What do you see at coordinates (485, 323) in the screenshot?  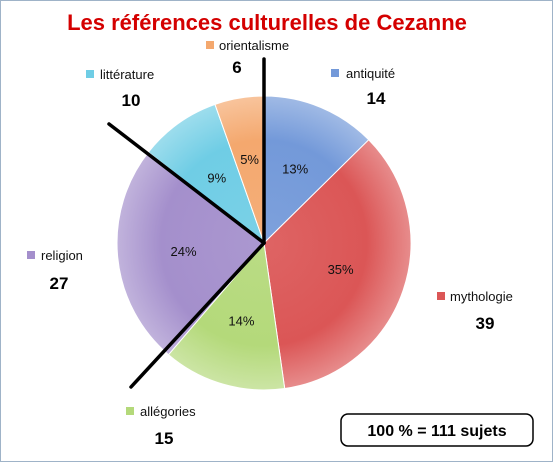 I see `category-count-mythologie: 39` at bounding box center [485, 323].